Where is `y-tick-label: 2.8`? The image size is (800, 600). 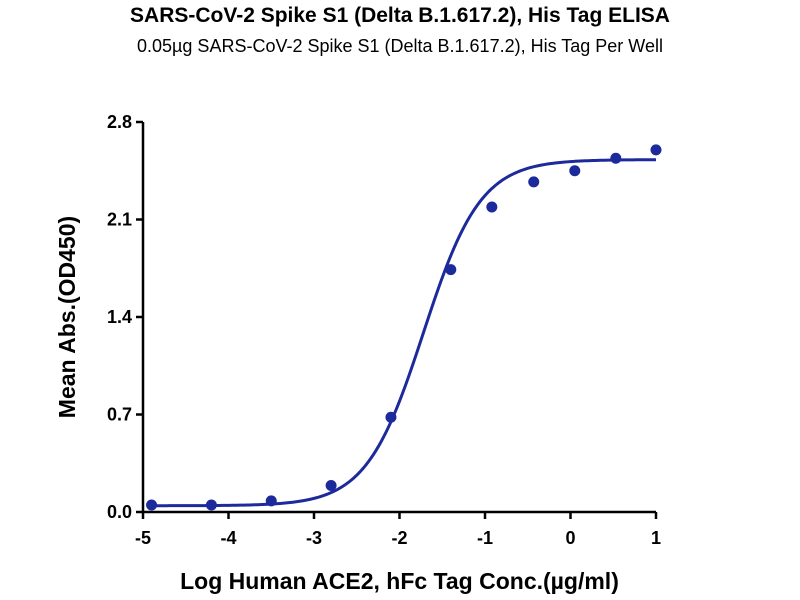 y-tick-label: 2.8 is located at coordinates (119, 122).